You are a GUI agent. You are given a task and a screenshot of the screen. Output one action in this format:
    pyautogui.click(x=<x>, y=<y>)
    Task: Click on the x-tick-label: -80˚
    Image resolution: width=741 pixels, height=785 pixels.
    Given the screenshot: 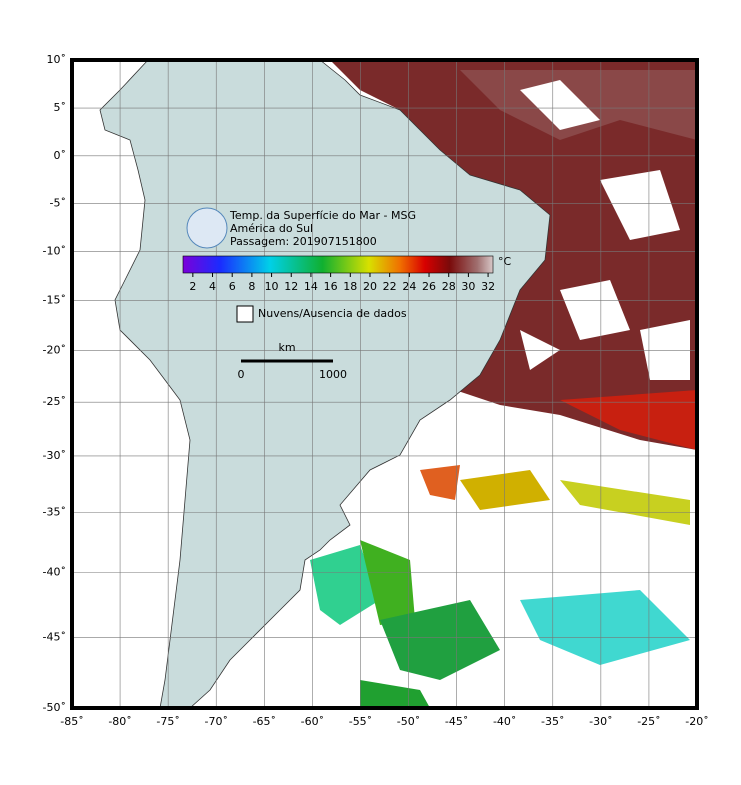 What is the action you would take?
    pyautogui.click(x=119, y=721)
    